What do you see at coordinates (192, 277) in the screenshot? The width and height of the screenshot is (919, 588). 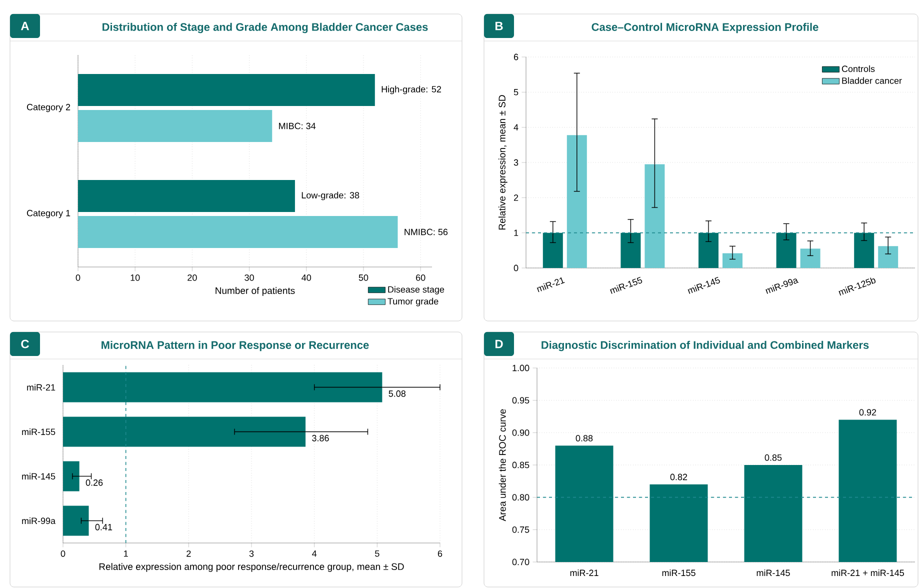 I see `x-tick-label: 20` at bounding box center [192, 277].